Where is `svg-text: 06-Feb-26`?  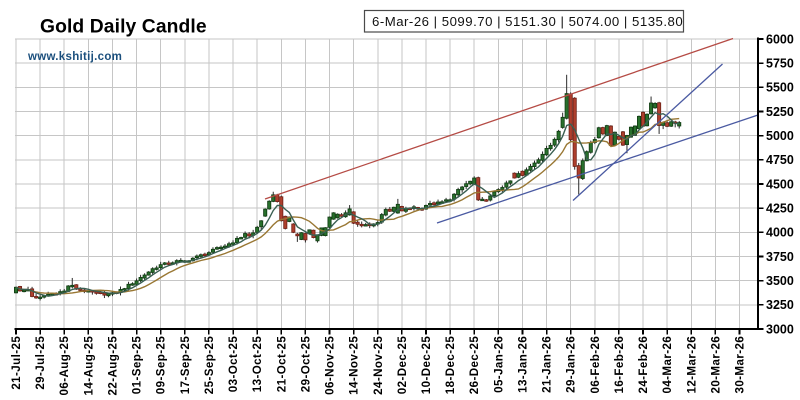 svg-text: 06-Feb-26 is located at coordinates (595, 365).